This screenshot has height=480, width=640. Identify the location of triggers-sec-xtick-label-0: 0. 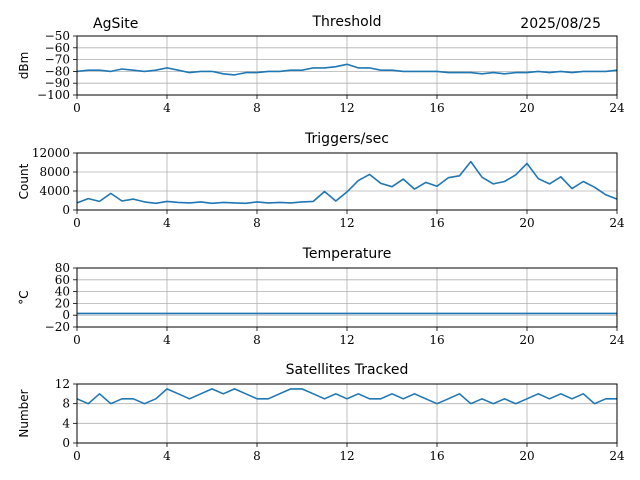
(77, 223).